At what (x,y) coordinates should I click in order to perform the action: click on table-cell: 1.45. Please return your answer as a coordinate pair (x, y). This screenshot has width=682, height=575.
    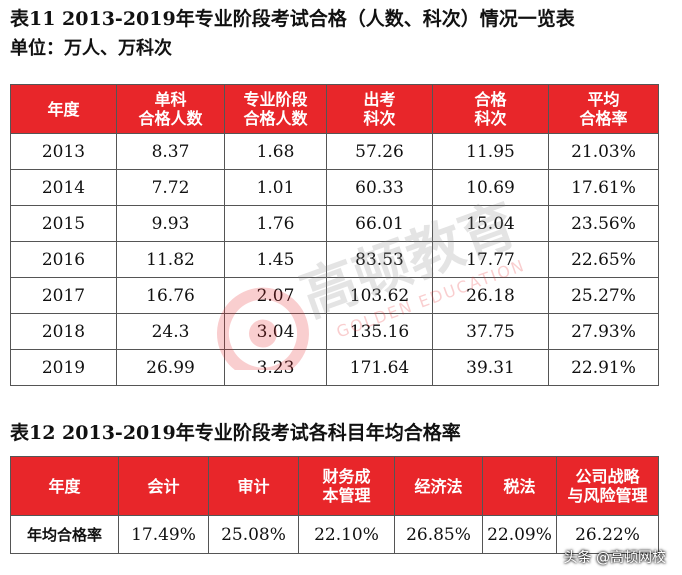
    Looking at the image, I should click on (275, 259).